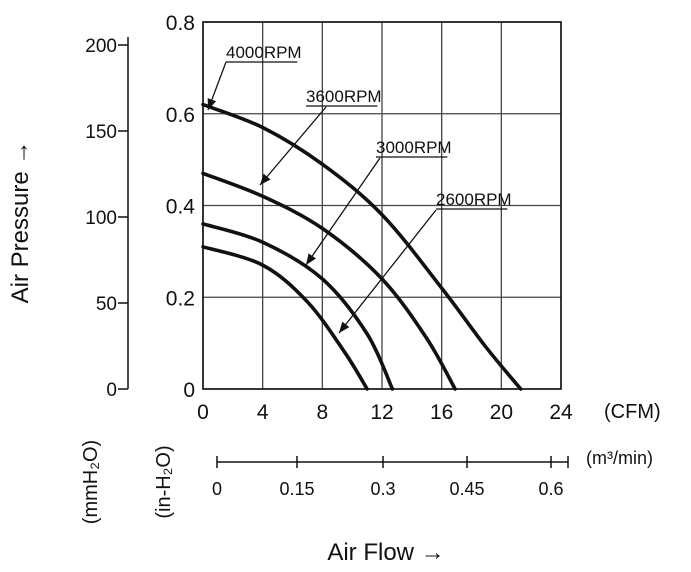  What do you see at coordinates (101, 132) in the screenshot?
I see `y-tick-label-mmh2o: 150` at bounding box center [101, 132].